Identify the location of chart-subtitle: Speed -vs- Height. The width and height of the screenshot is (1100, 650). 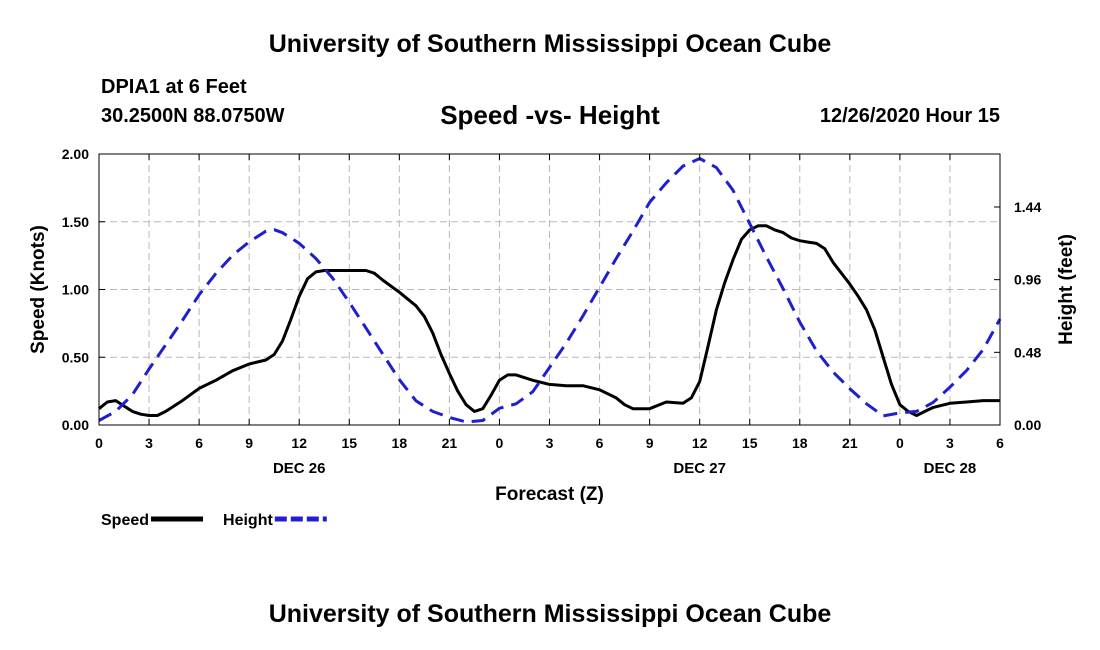
(550, 115).